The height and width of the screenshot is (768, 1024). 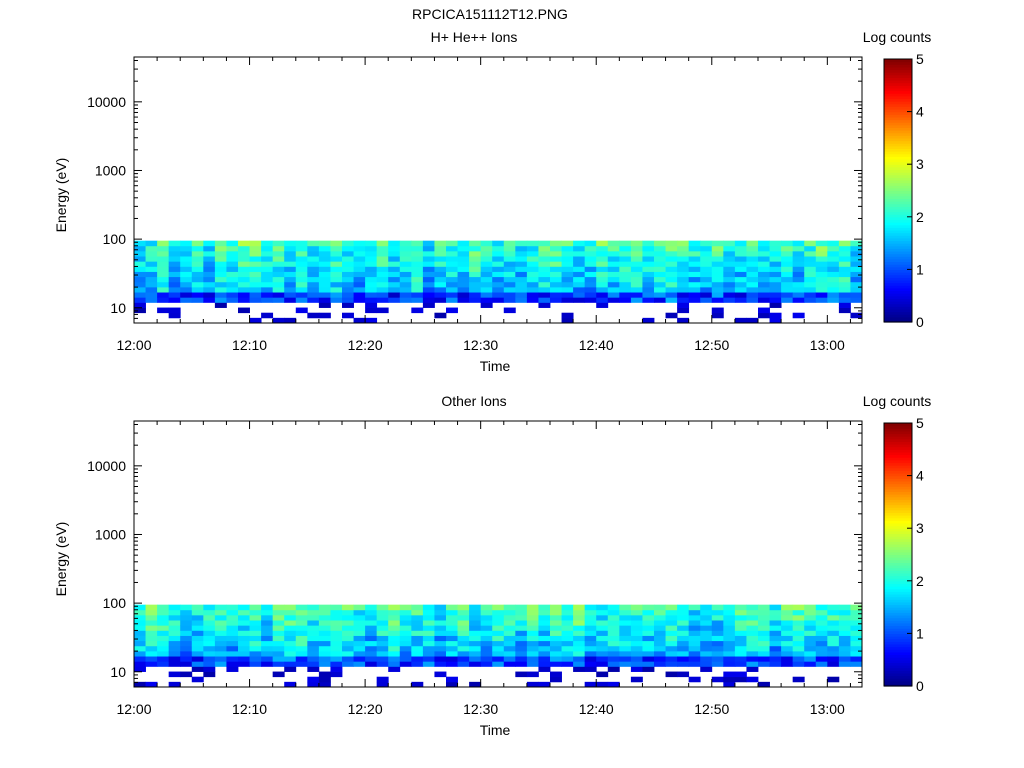 I want to click on x-tick-label: 13:00, so click(x=827, y=345).